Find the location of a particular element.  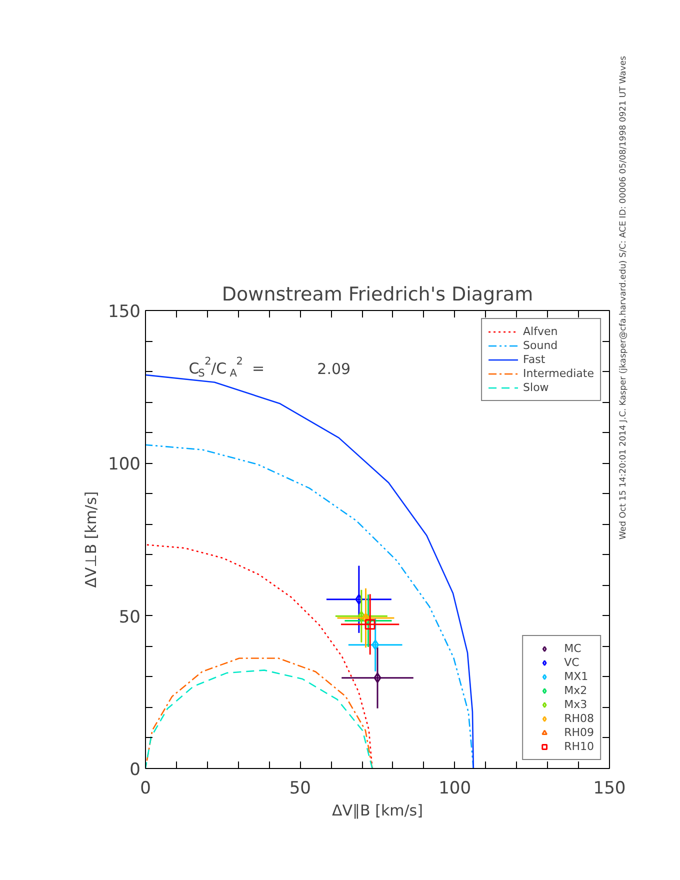

legend-label: MC is located at coordinates (573, 648).